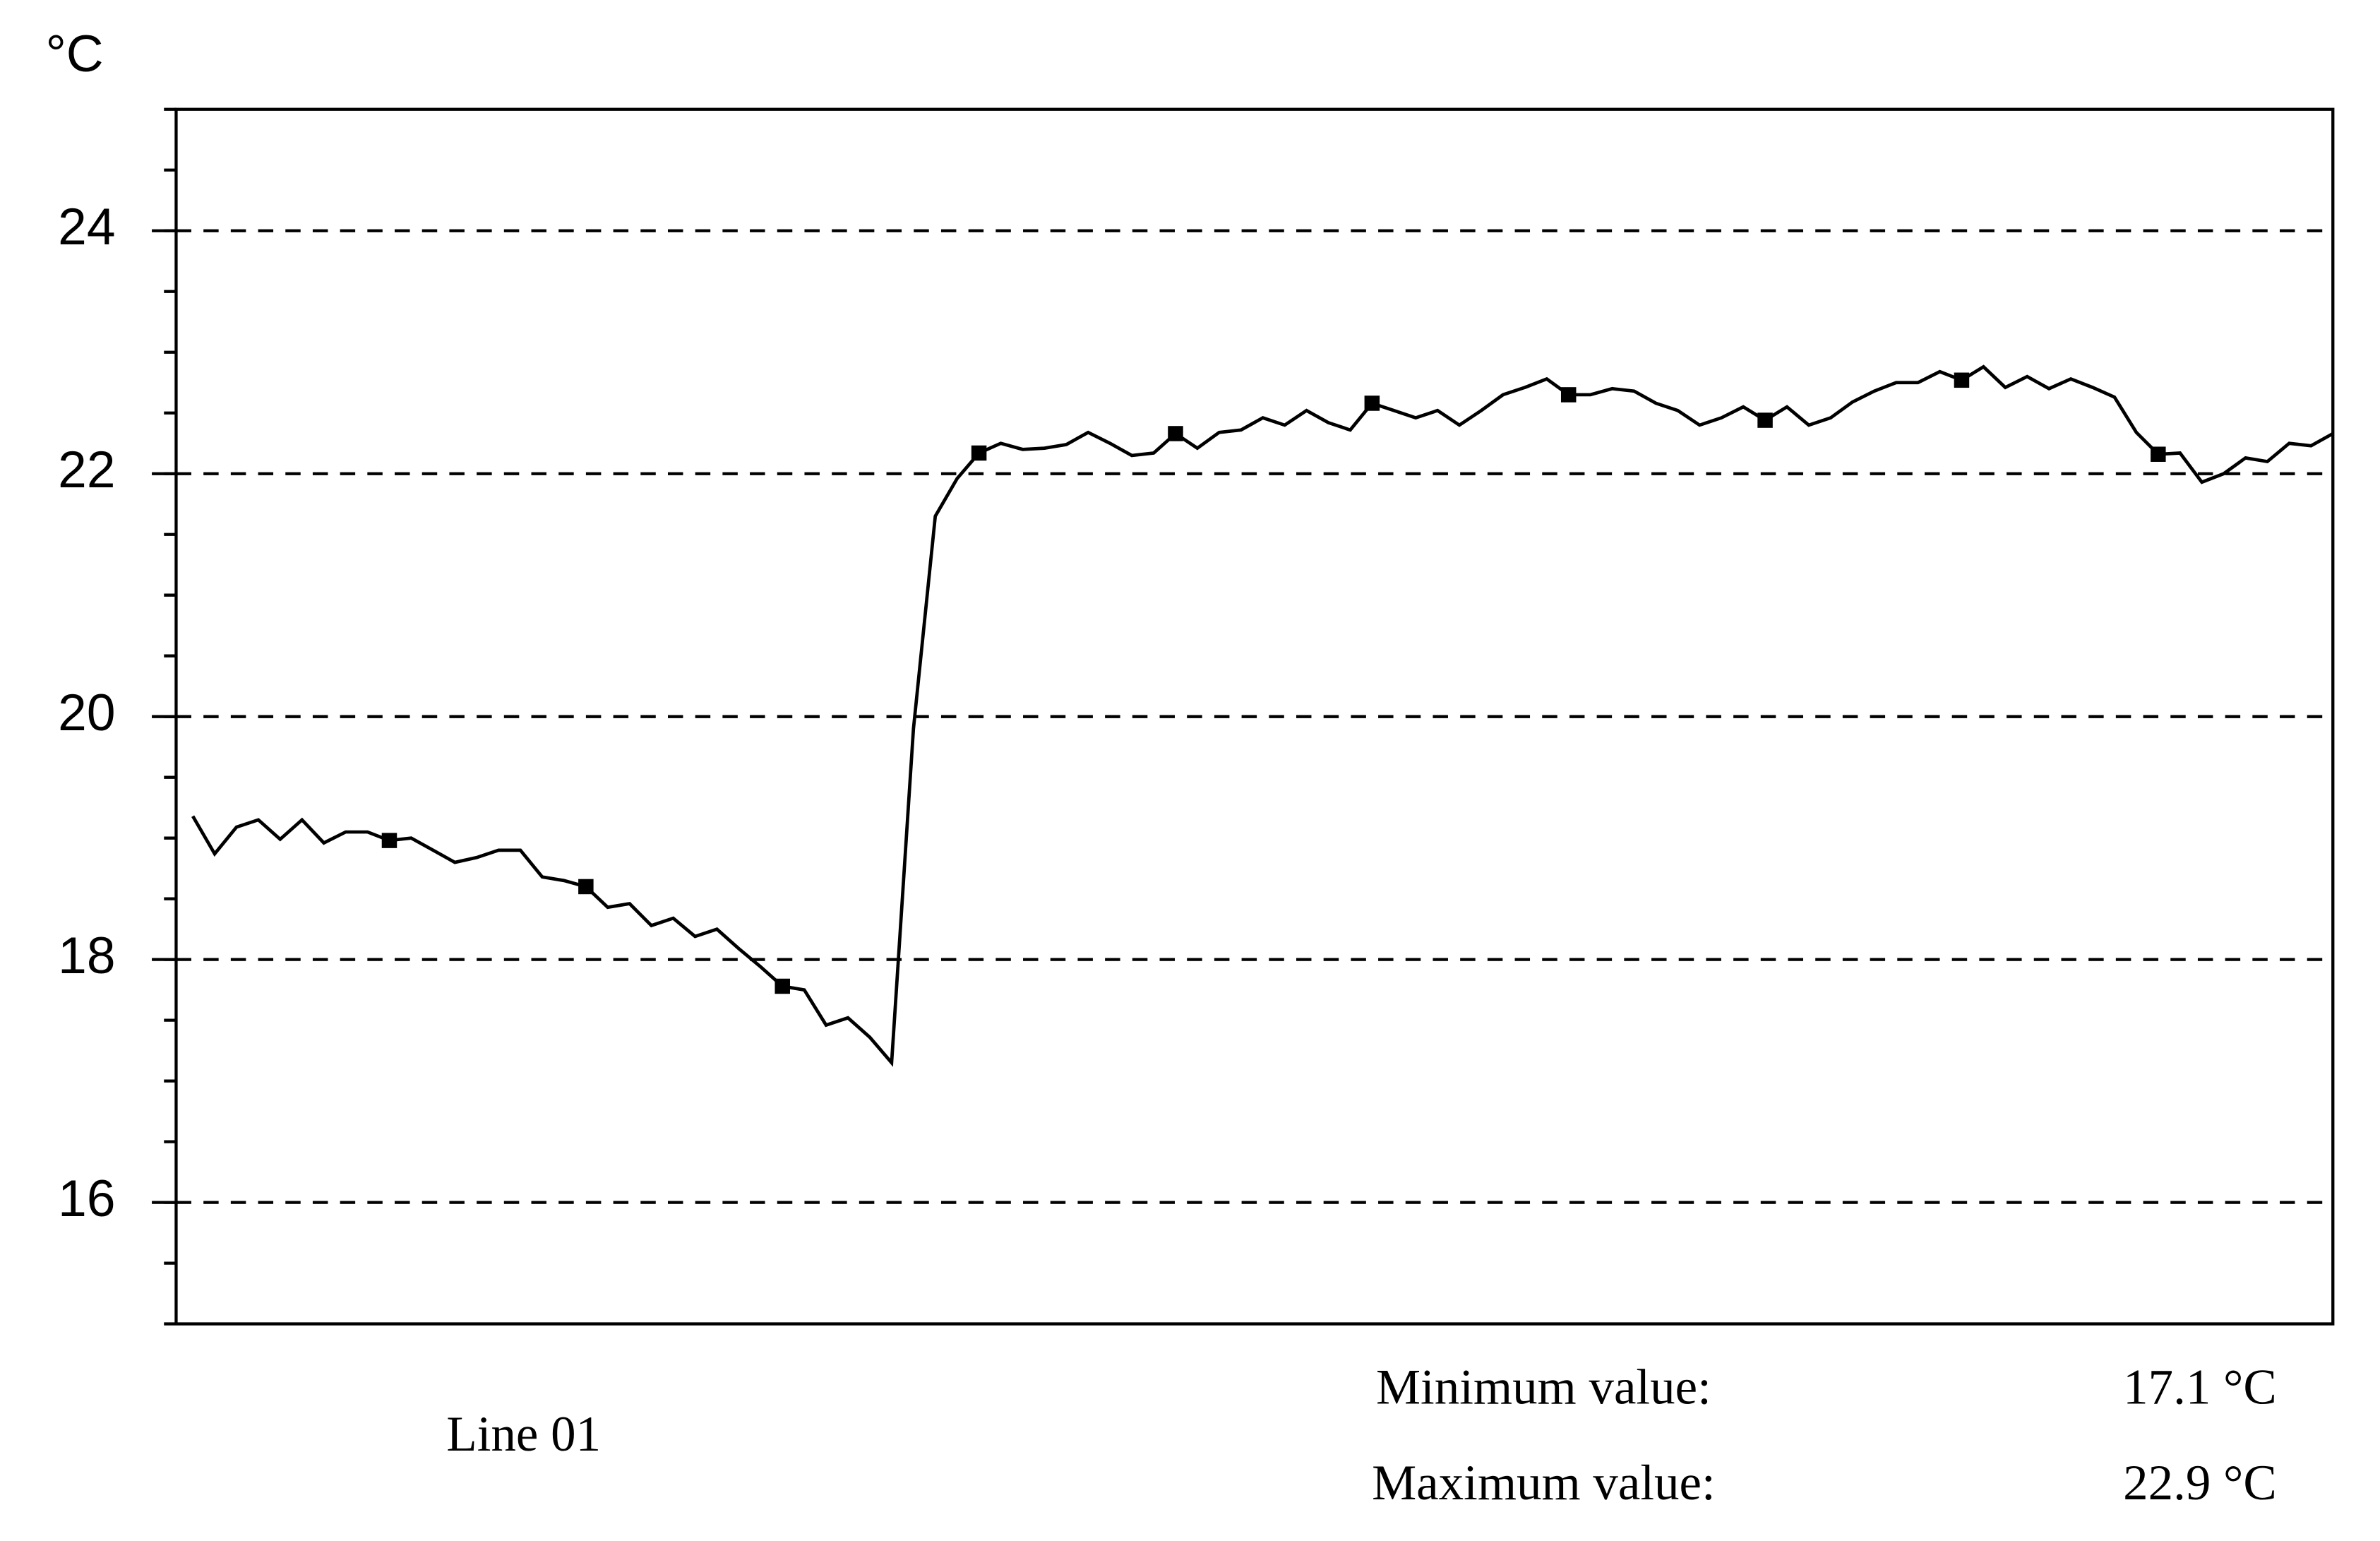  Describe the element at coordinates (523, 1434) in the screenshot. I see `legend-entry: Line 01` at that location.